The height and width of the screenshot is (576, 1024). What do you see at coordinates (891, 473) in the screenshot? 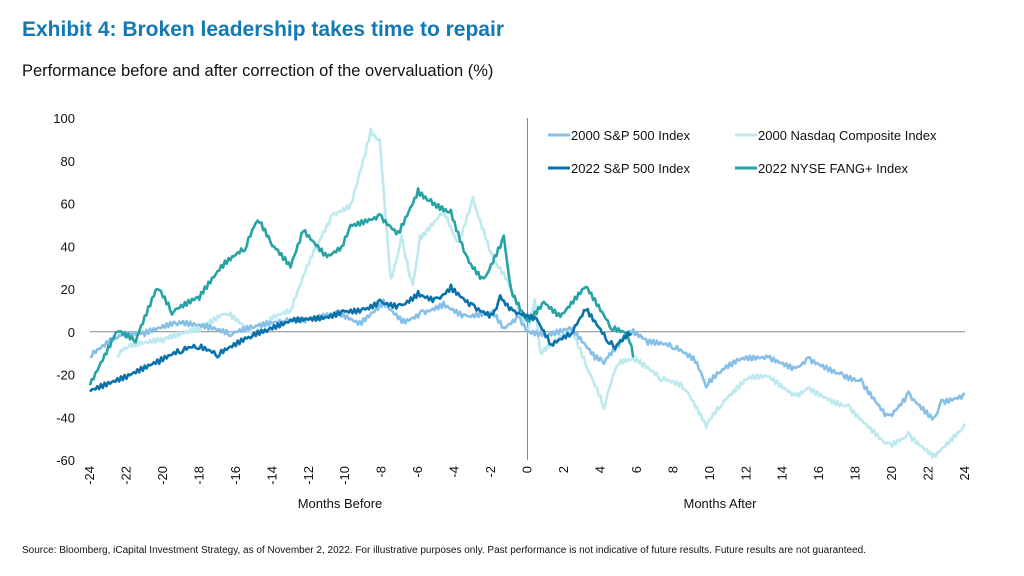
I see `x-tick-label: 20` at bounding box center [891, 473].